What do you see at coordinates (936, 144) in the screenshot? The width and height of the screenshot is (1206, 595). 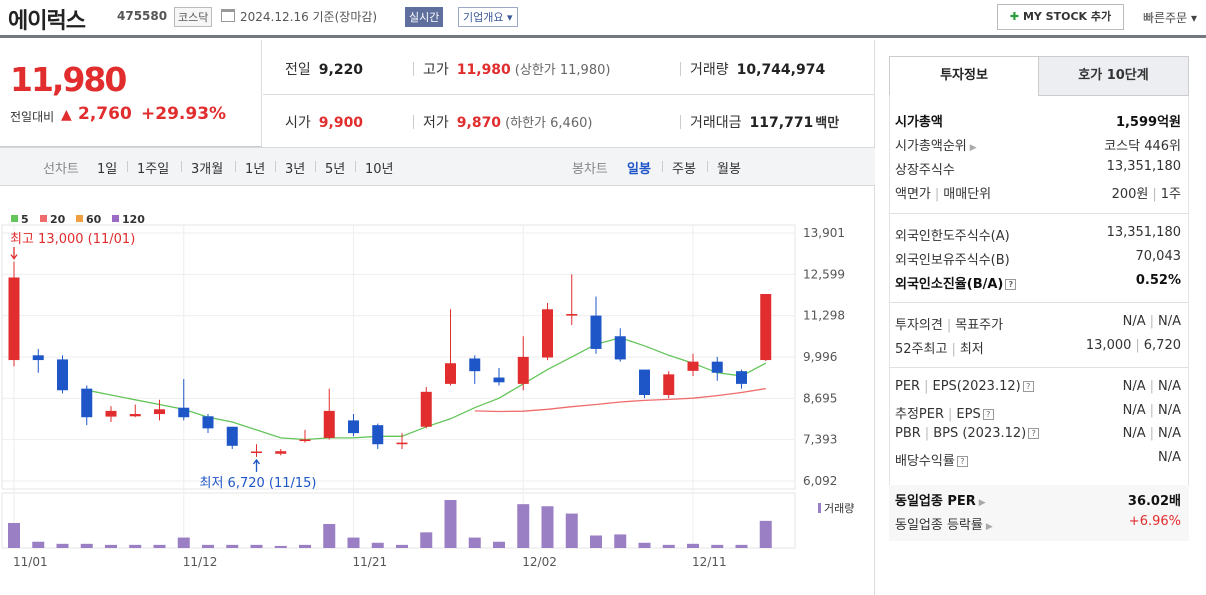 I see `cap-rank-label: 시가총액순위 ▶` at bounding box center [936, 144].